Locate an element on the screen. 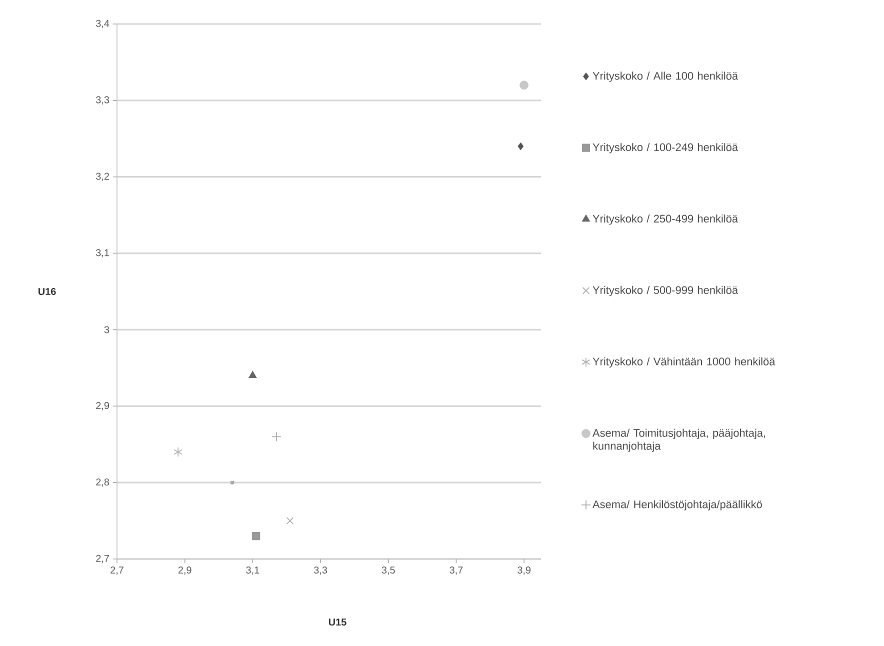 This screenshot has height=646, width=884. y-tick-label: 2,9 is located at coordinates (103, 406).